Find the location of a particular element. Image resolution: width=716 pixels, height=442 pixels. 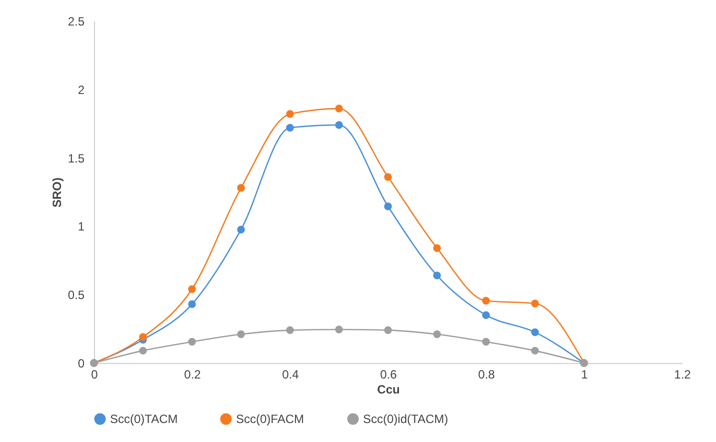

x-tick-label: 0.6 is located at coordinates (389, 375).